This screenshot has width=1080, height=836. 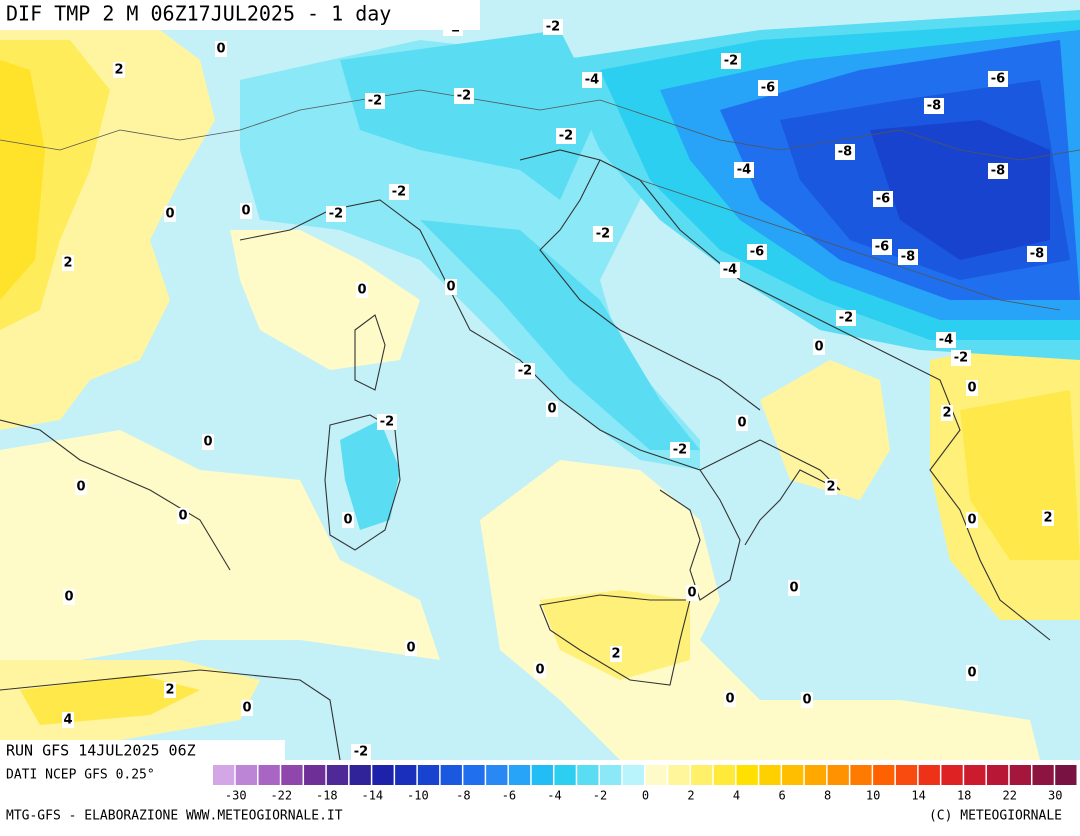 What do you see at coordinates (101, 751) in the screenshot?
I see `run-info: RUN GFS 14JUL2025 06Z` at bounding box center [101, 751].